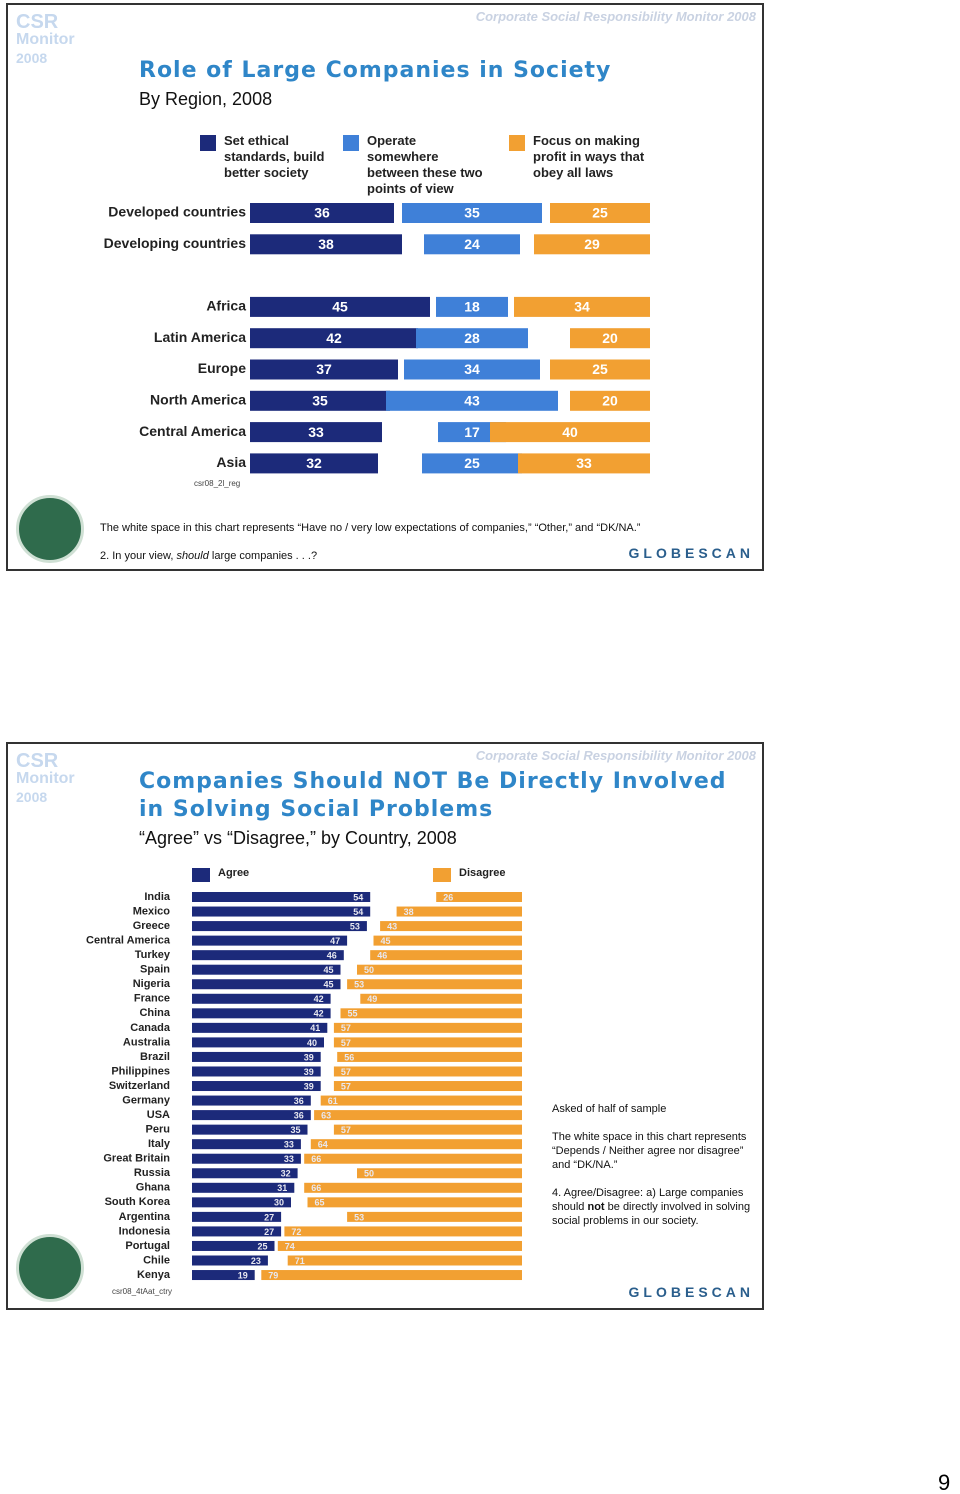 Image resolution: width=960 pixels, height=1494 pixels. What do you see at coordinates (150, 1028) in the screenshot?
I see `category-label: Canada` at bounding box center [150, 1028].